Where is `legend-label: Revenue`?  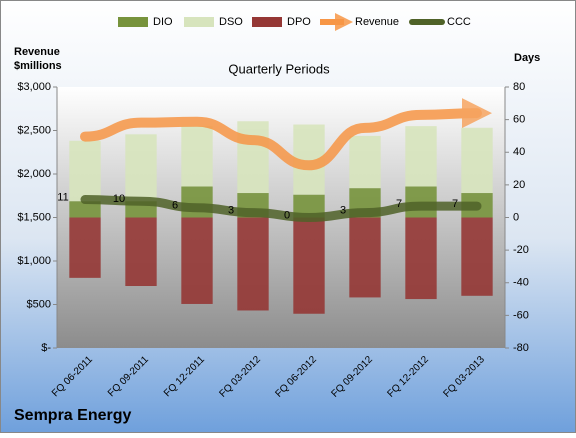 legend-label: Revenue is located at coordinates (377, 22).